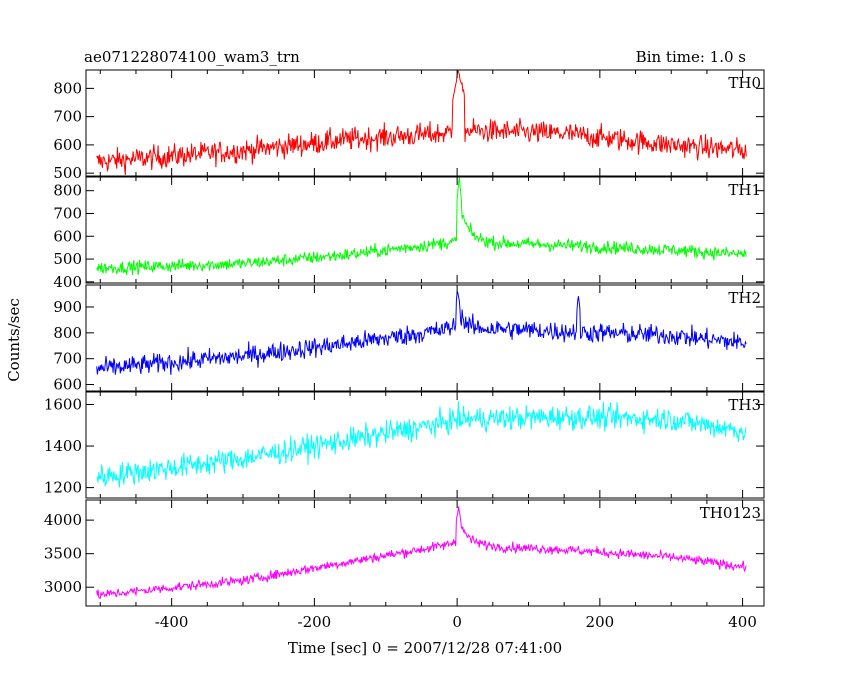 This screenshot has height=680, width=850. What do you see at coordinates (67, 191) in the screenshot?
I see `y-tick-label-th1: 800` at bounding box center [67, 191].